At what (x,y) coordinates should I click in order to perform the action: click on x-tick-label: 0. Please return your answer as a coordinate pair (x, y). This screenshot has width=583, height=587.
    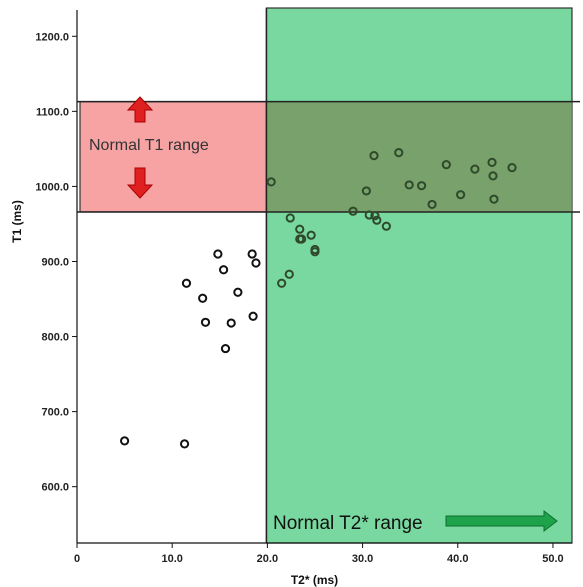
    Looking at the image, I should click on (77, 559).